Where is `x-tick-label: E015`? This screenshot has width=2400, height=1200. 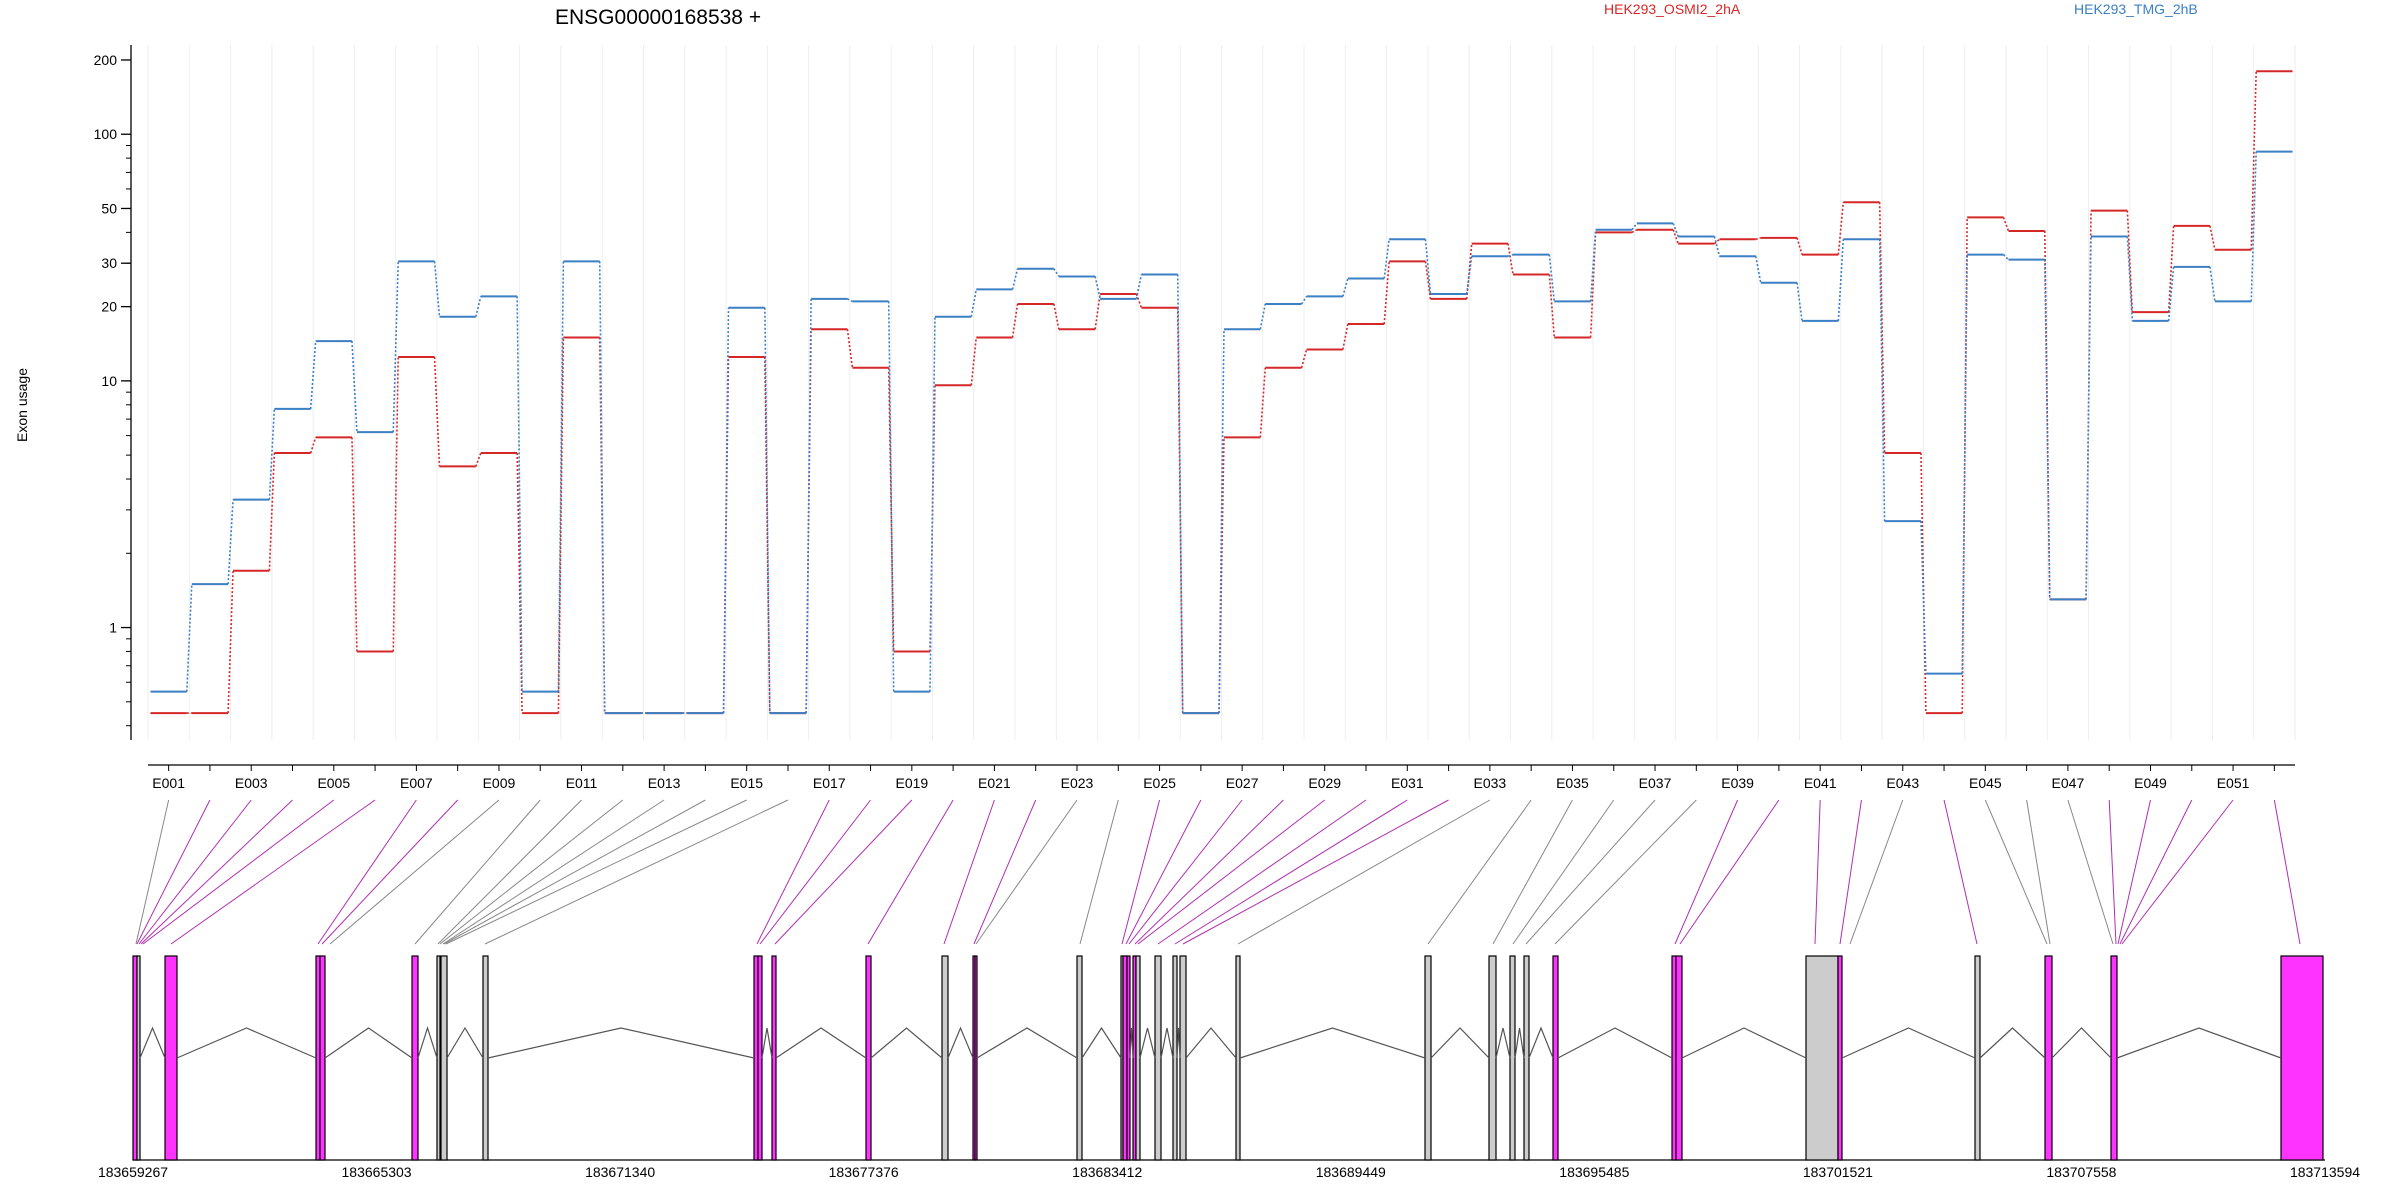 x-tick-label: E015 is located at coordinates (746, 783).